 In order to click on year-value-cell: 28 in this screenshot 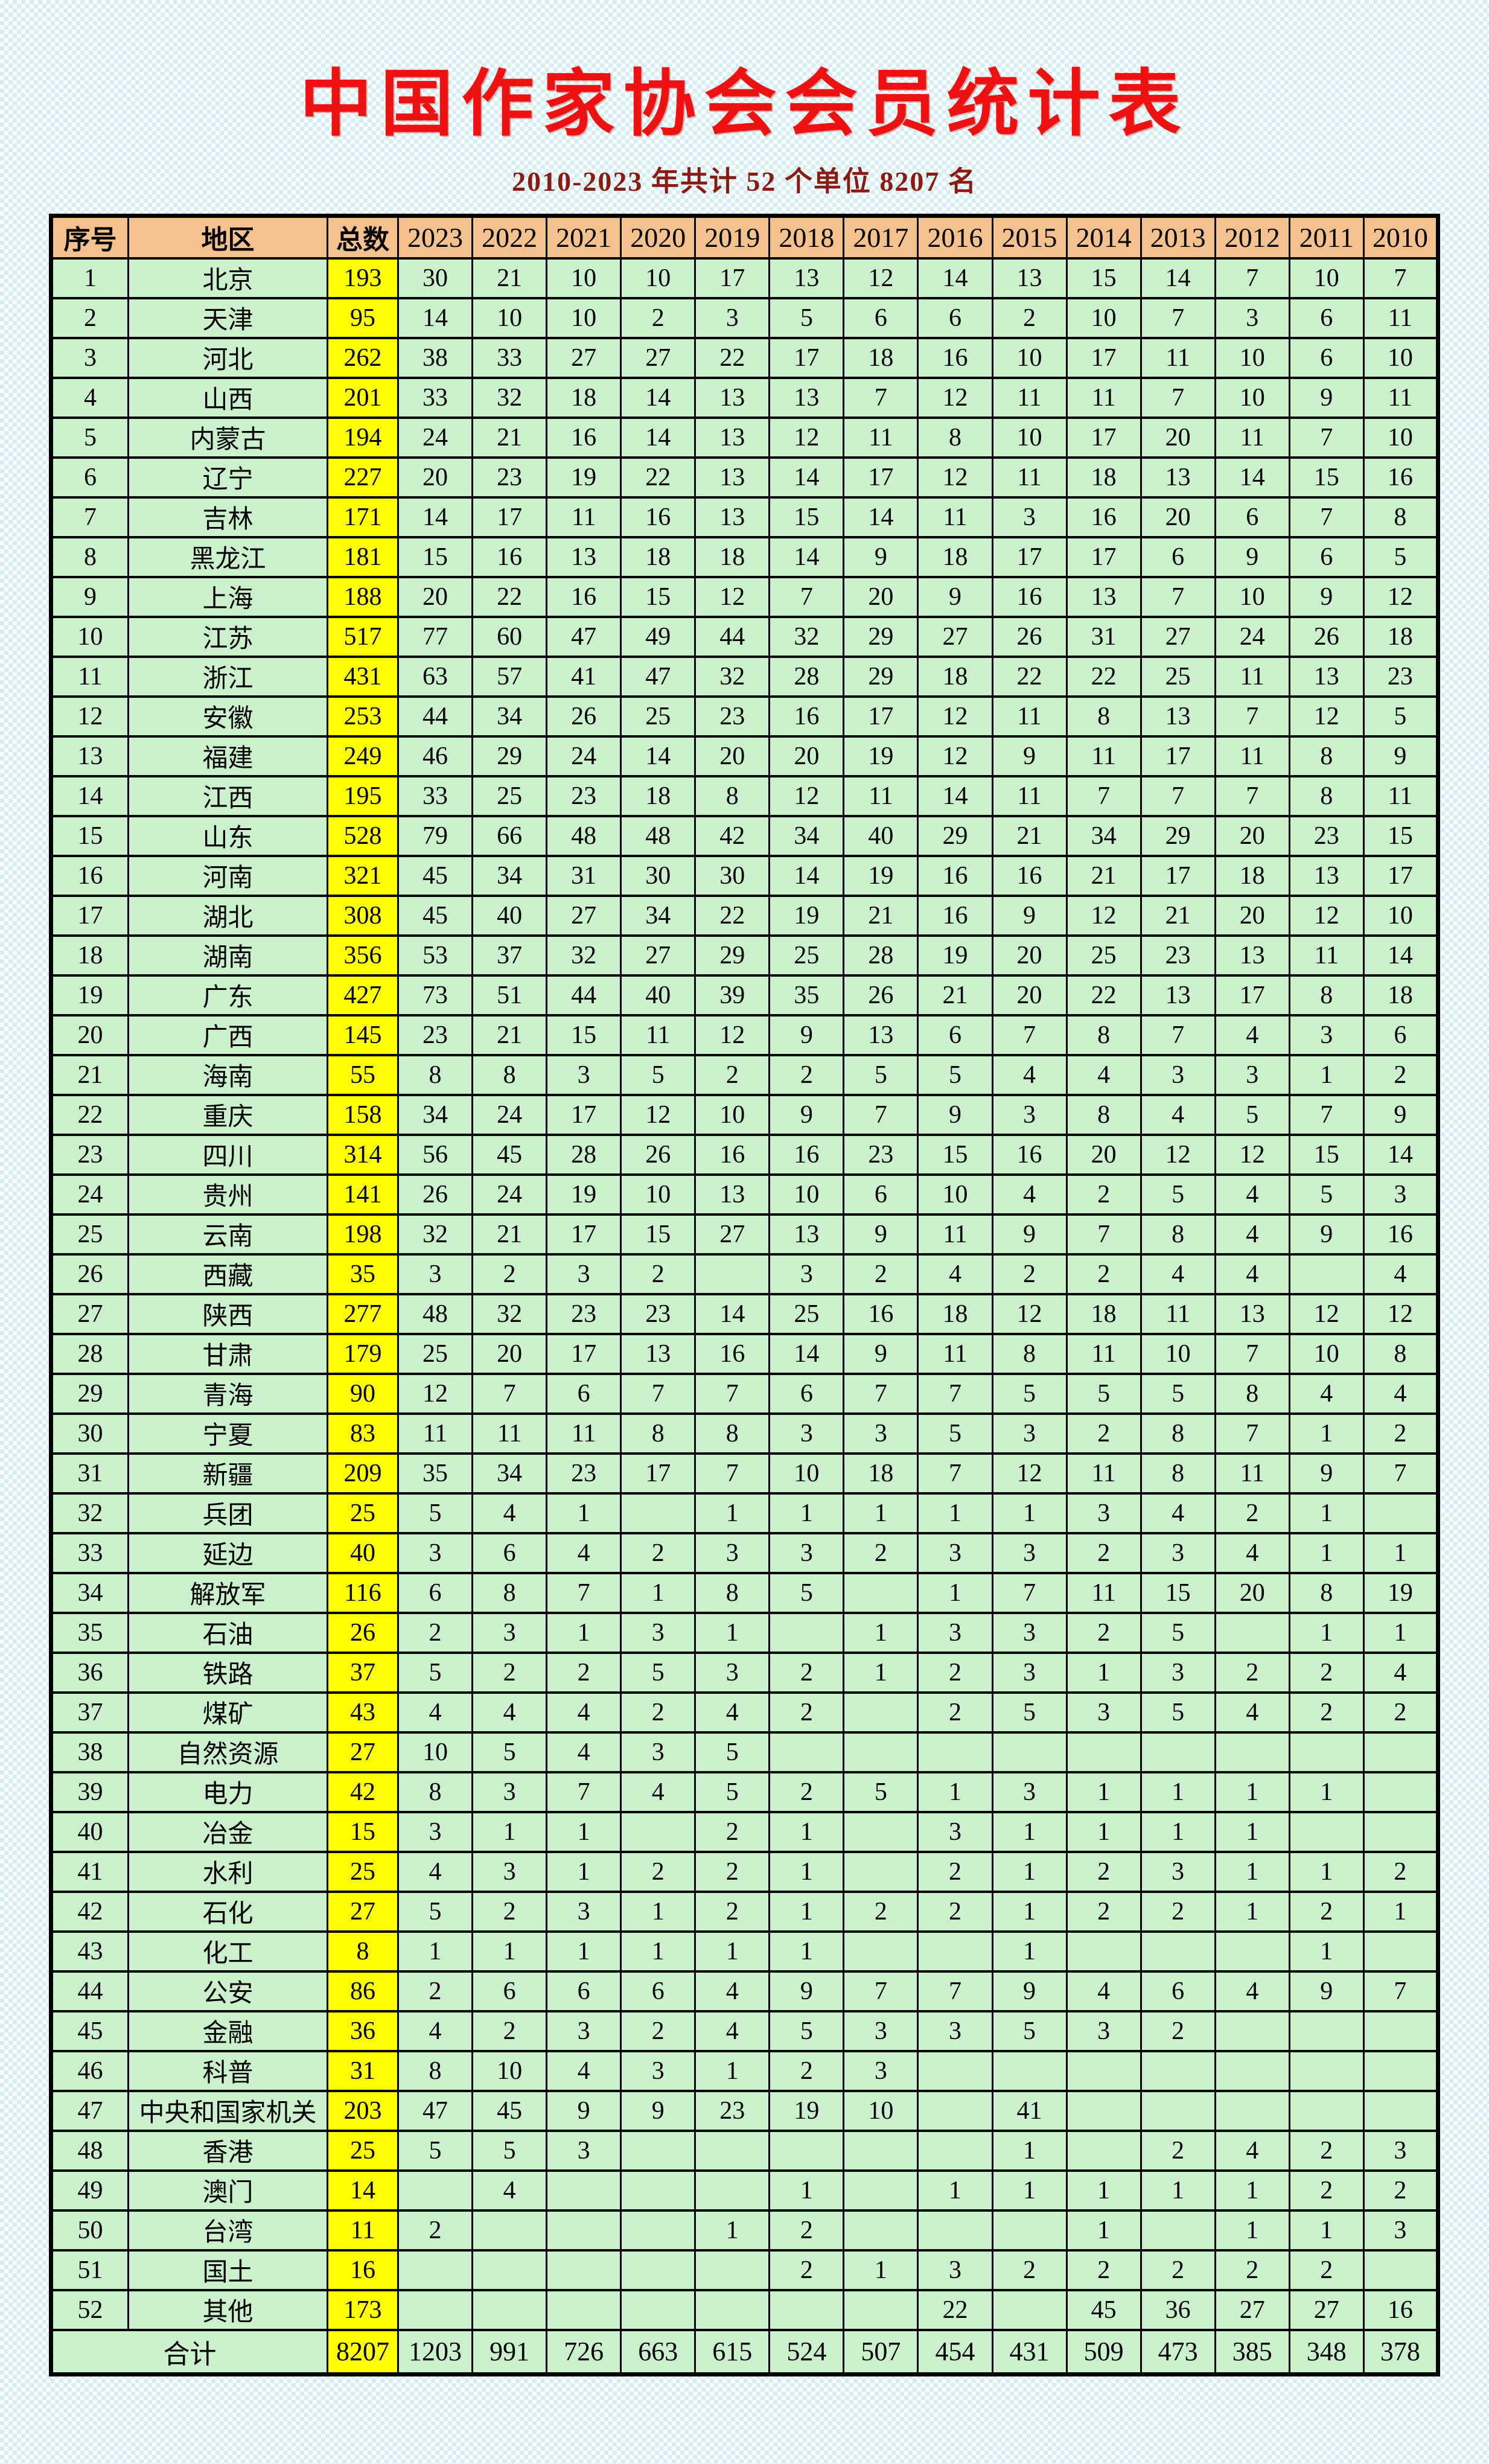, I will do `click(881, 955)`.